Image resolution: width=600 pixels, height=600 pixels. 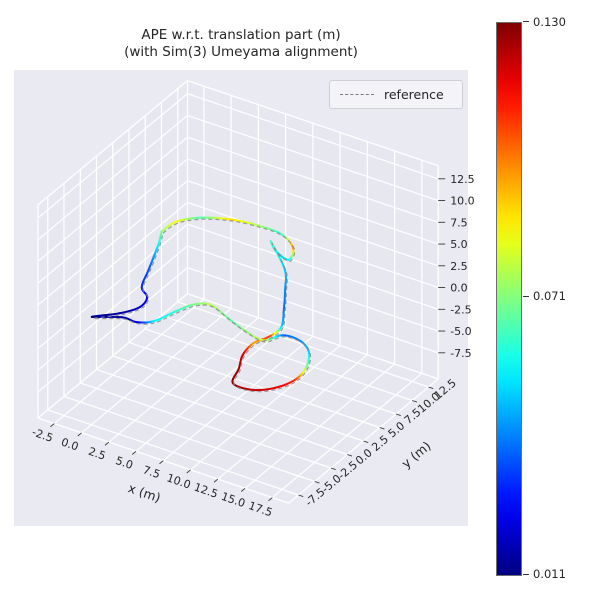 I want to click on z-tick-label: 5.0, so click(x=459, y=244).